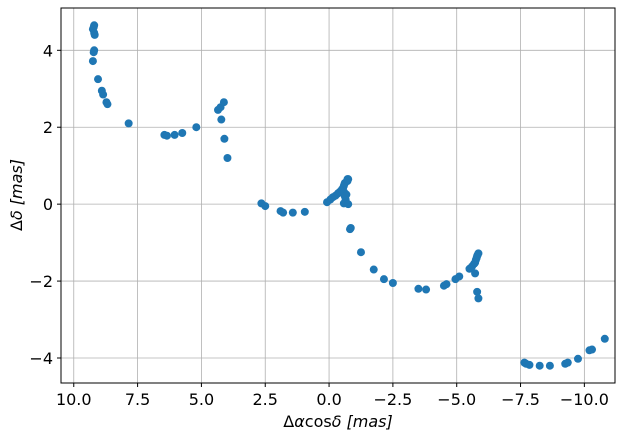  Describe the element at coordinates (288, 421) in the screenshot. I see `x-axis-label-delta: Δ` at that location.